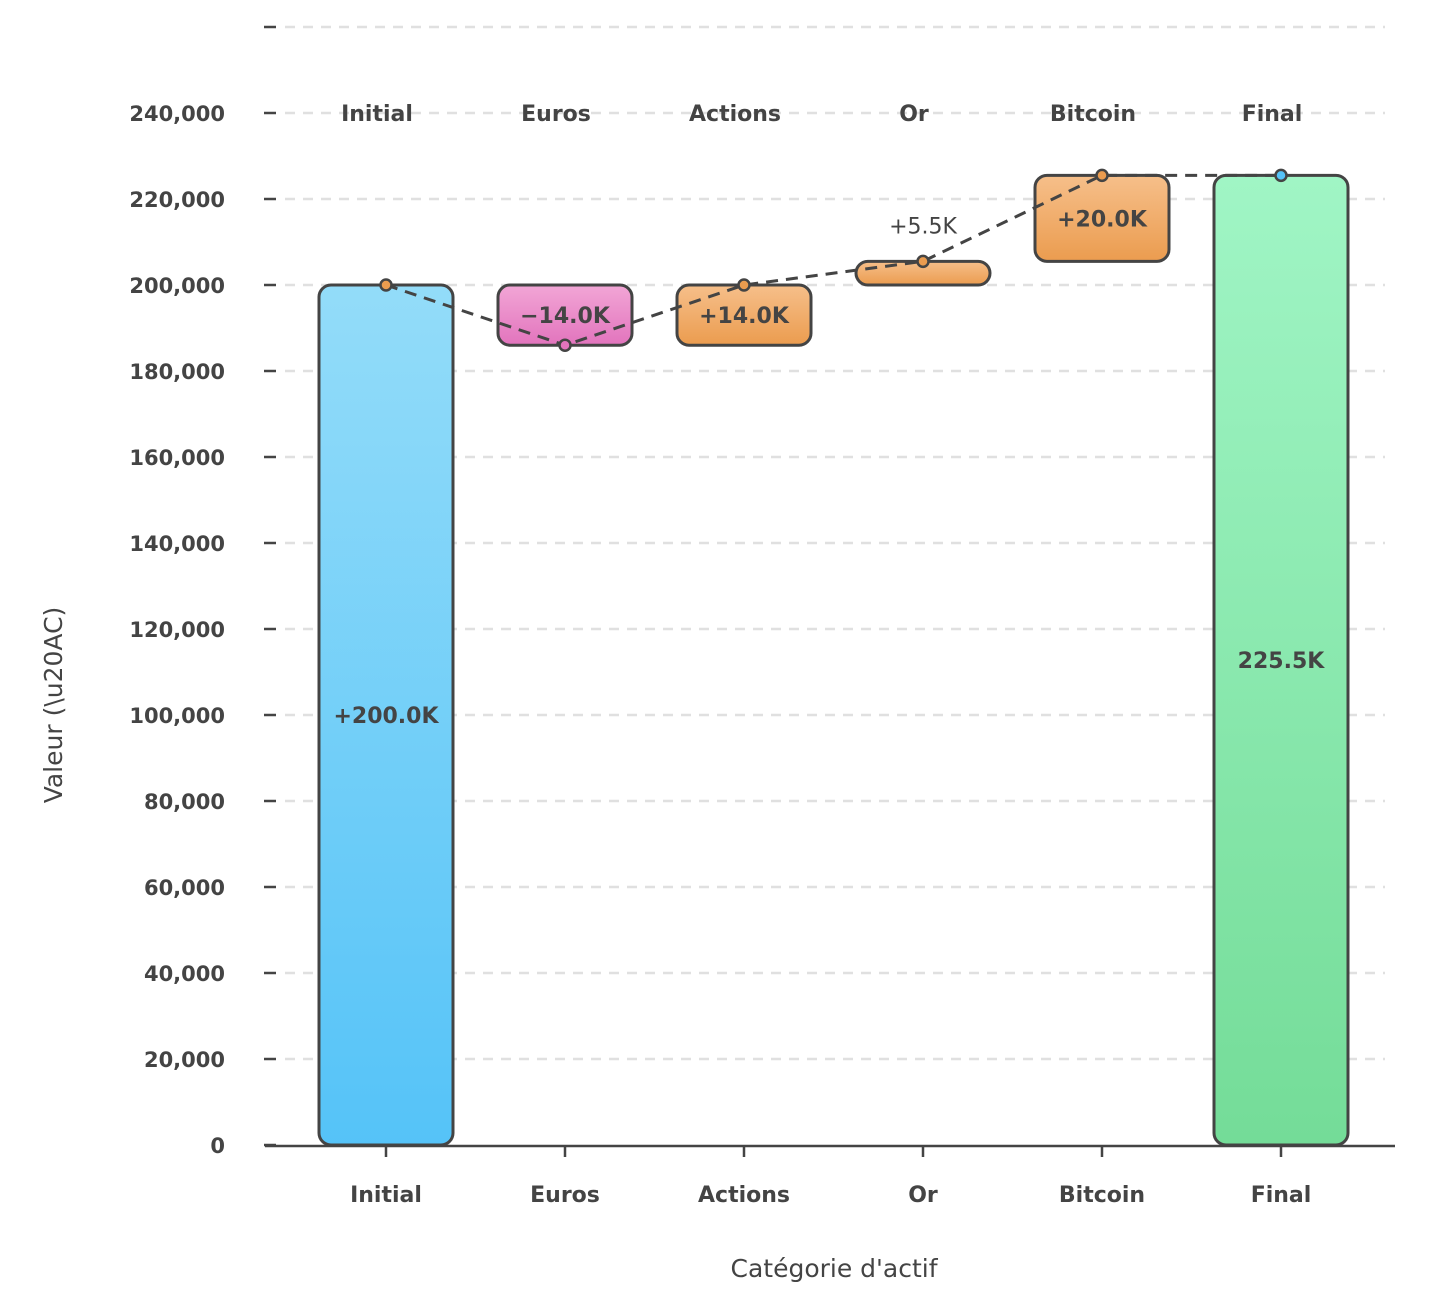 This screenshot has width=1430, height=1304. What do you see at coordinates (177, 372) in the screenshot?
I see `y-tick-label: 180,000` at bounding box center [177, 372].